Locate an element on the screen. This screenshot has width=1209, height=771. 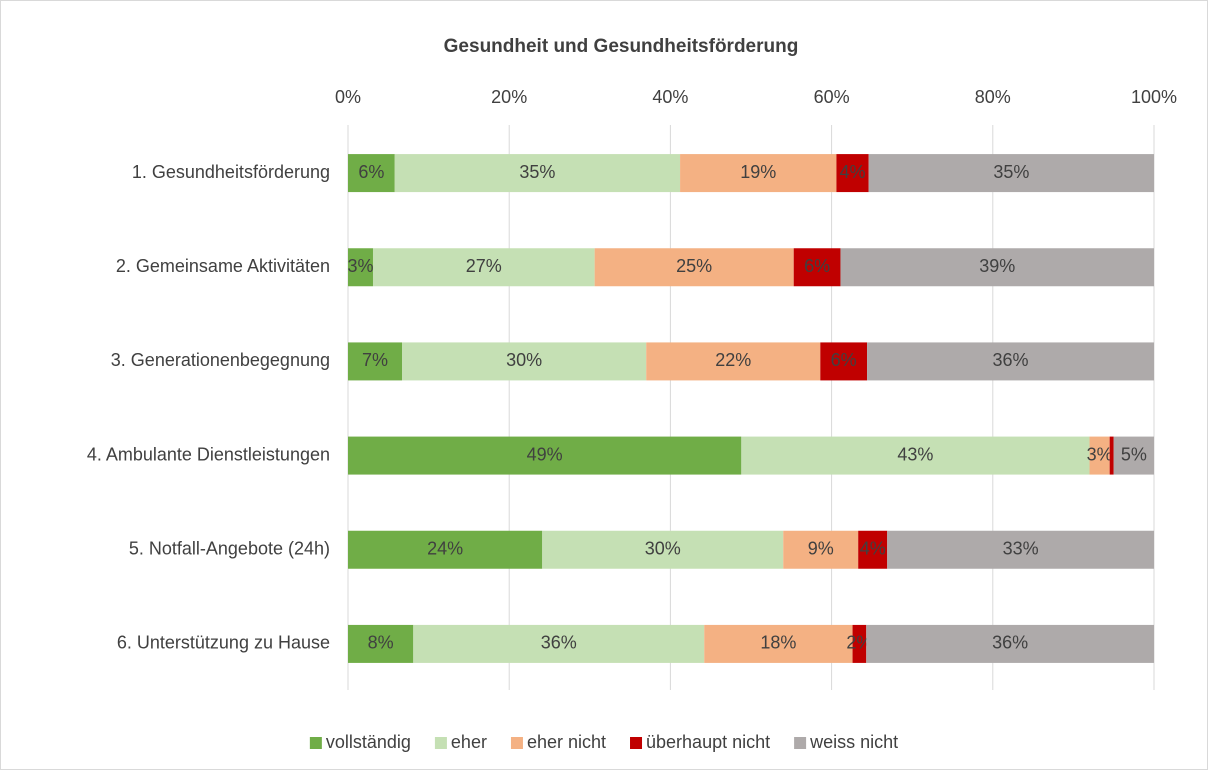
x-tick-label: 20% is located at coordinates (509, 97).